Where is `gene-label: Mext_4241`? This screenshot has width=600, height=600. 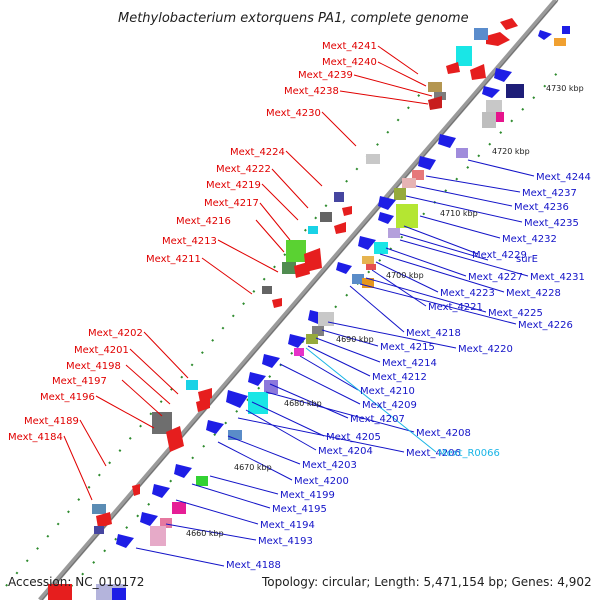 gene-label: Mext_4241 is located at coordinates (349, 46).